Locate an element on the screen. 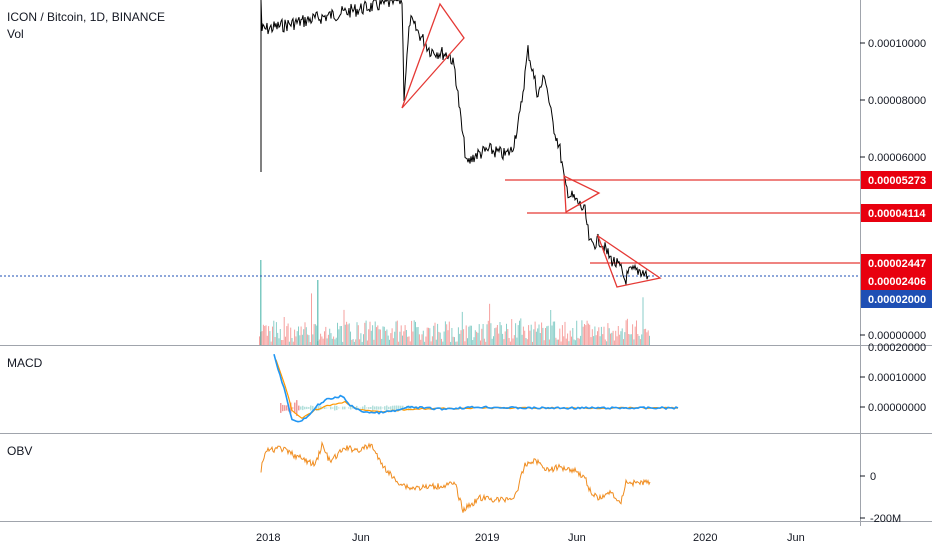  obv-scale: 0 -200M is located at coordinates (880, 498).